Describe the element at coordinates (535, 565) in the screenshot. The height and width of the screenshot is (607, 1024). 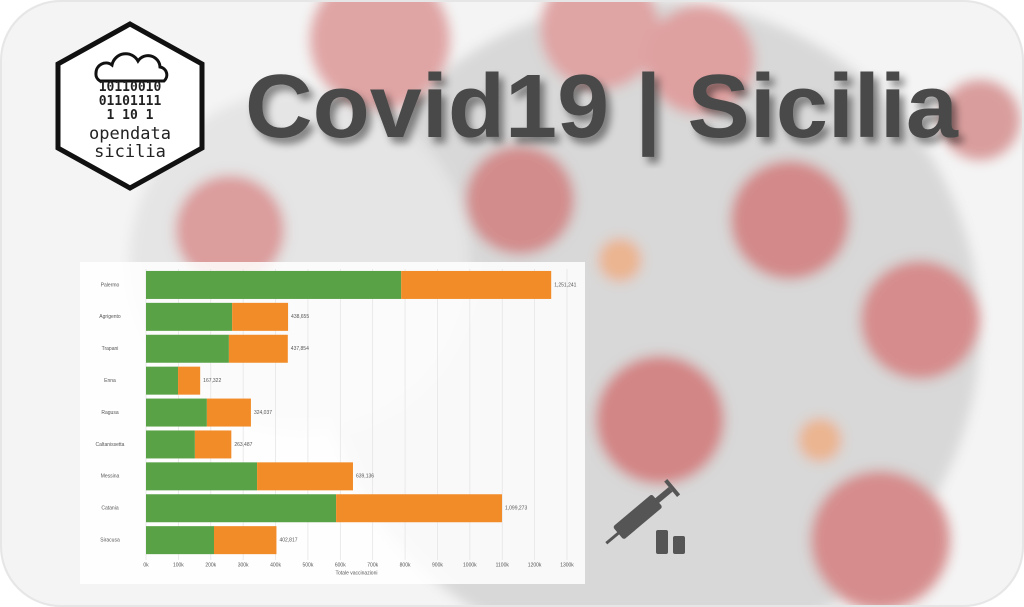
I see `x-tick-label: 1200k` at that location.